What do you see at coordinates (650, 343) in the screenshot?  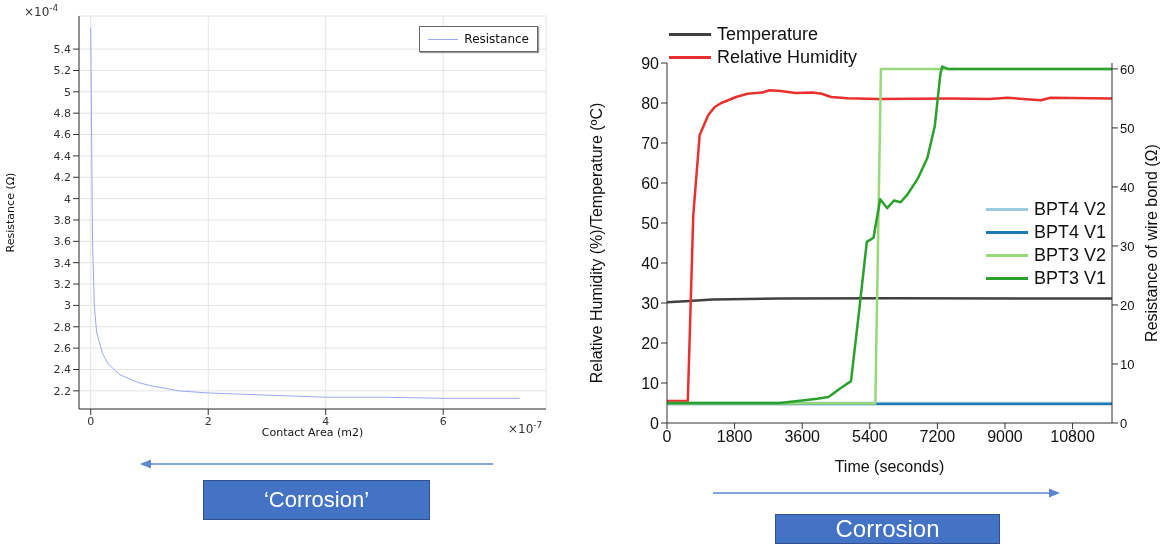 I see `y-tick-label: 20` at bounding box center [650, 343].